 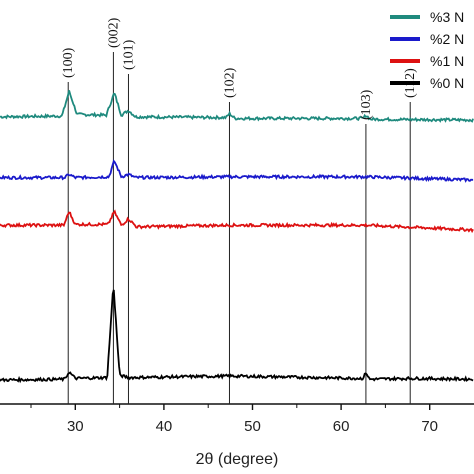 What do you see at coordinates (341, 426) in the screenshot?
I see `x-tick-label: 60` at bounding box center [341, 426].